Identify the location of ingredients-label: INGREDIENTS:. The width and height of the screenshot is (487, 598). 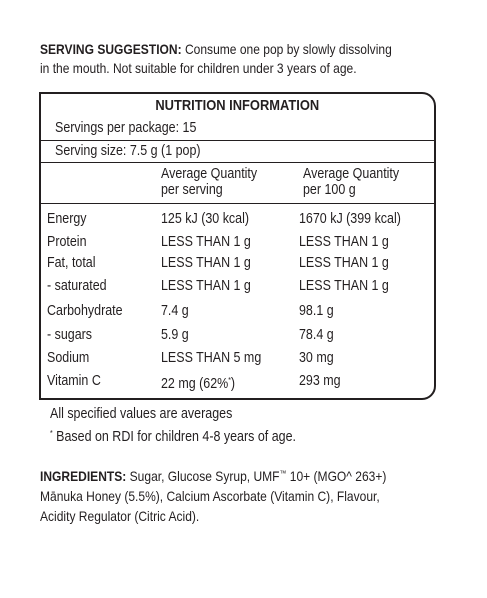
(83, 476).